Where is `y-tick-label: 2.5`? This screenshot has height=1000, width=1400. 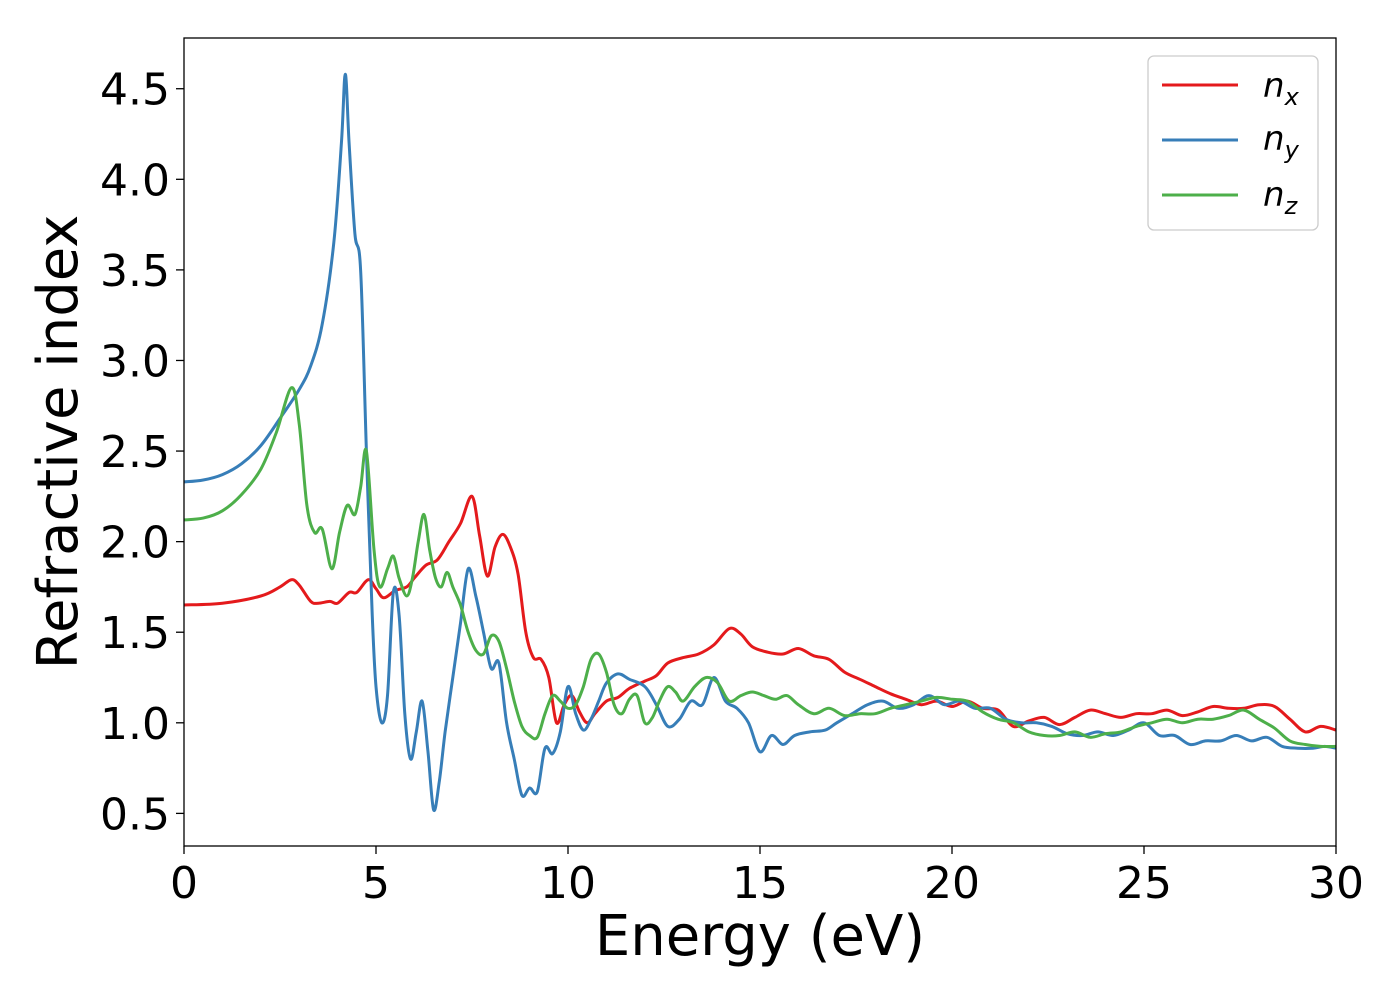 y-tick-label: 2.5 is located at coordinates (135, 452).